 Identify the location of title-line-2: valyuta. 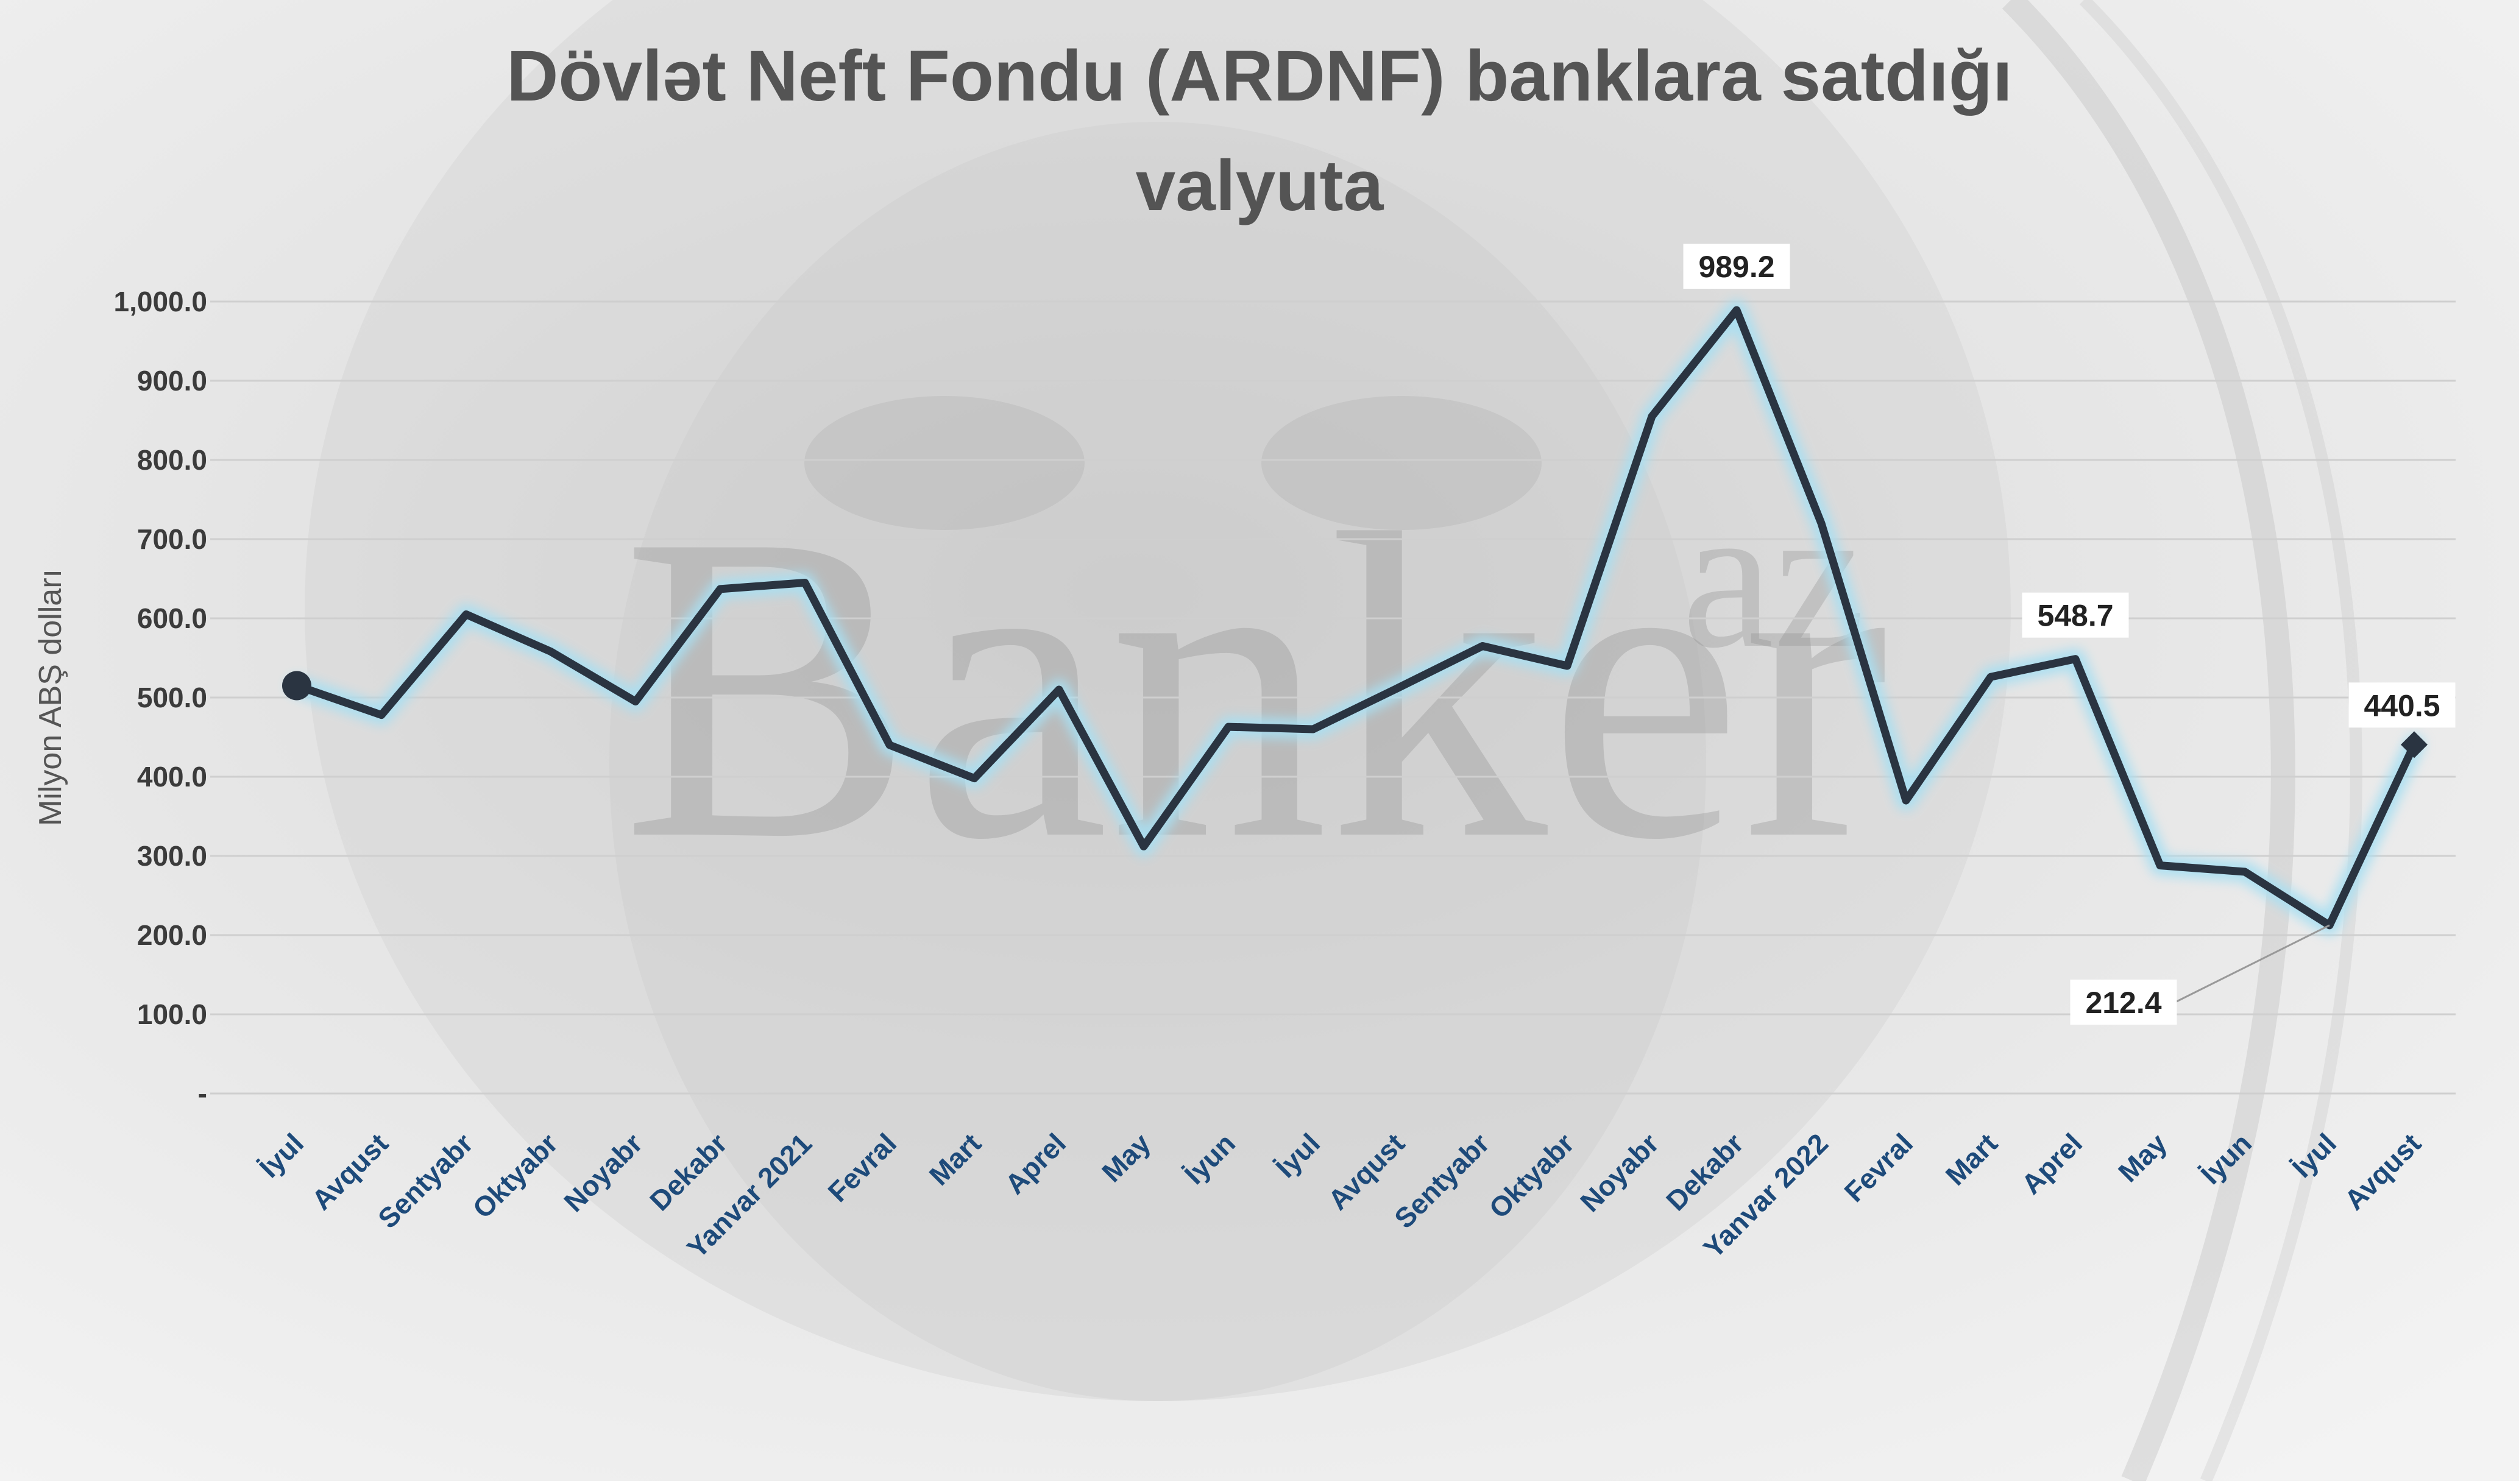
(1260, 186).